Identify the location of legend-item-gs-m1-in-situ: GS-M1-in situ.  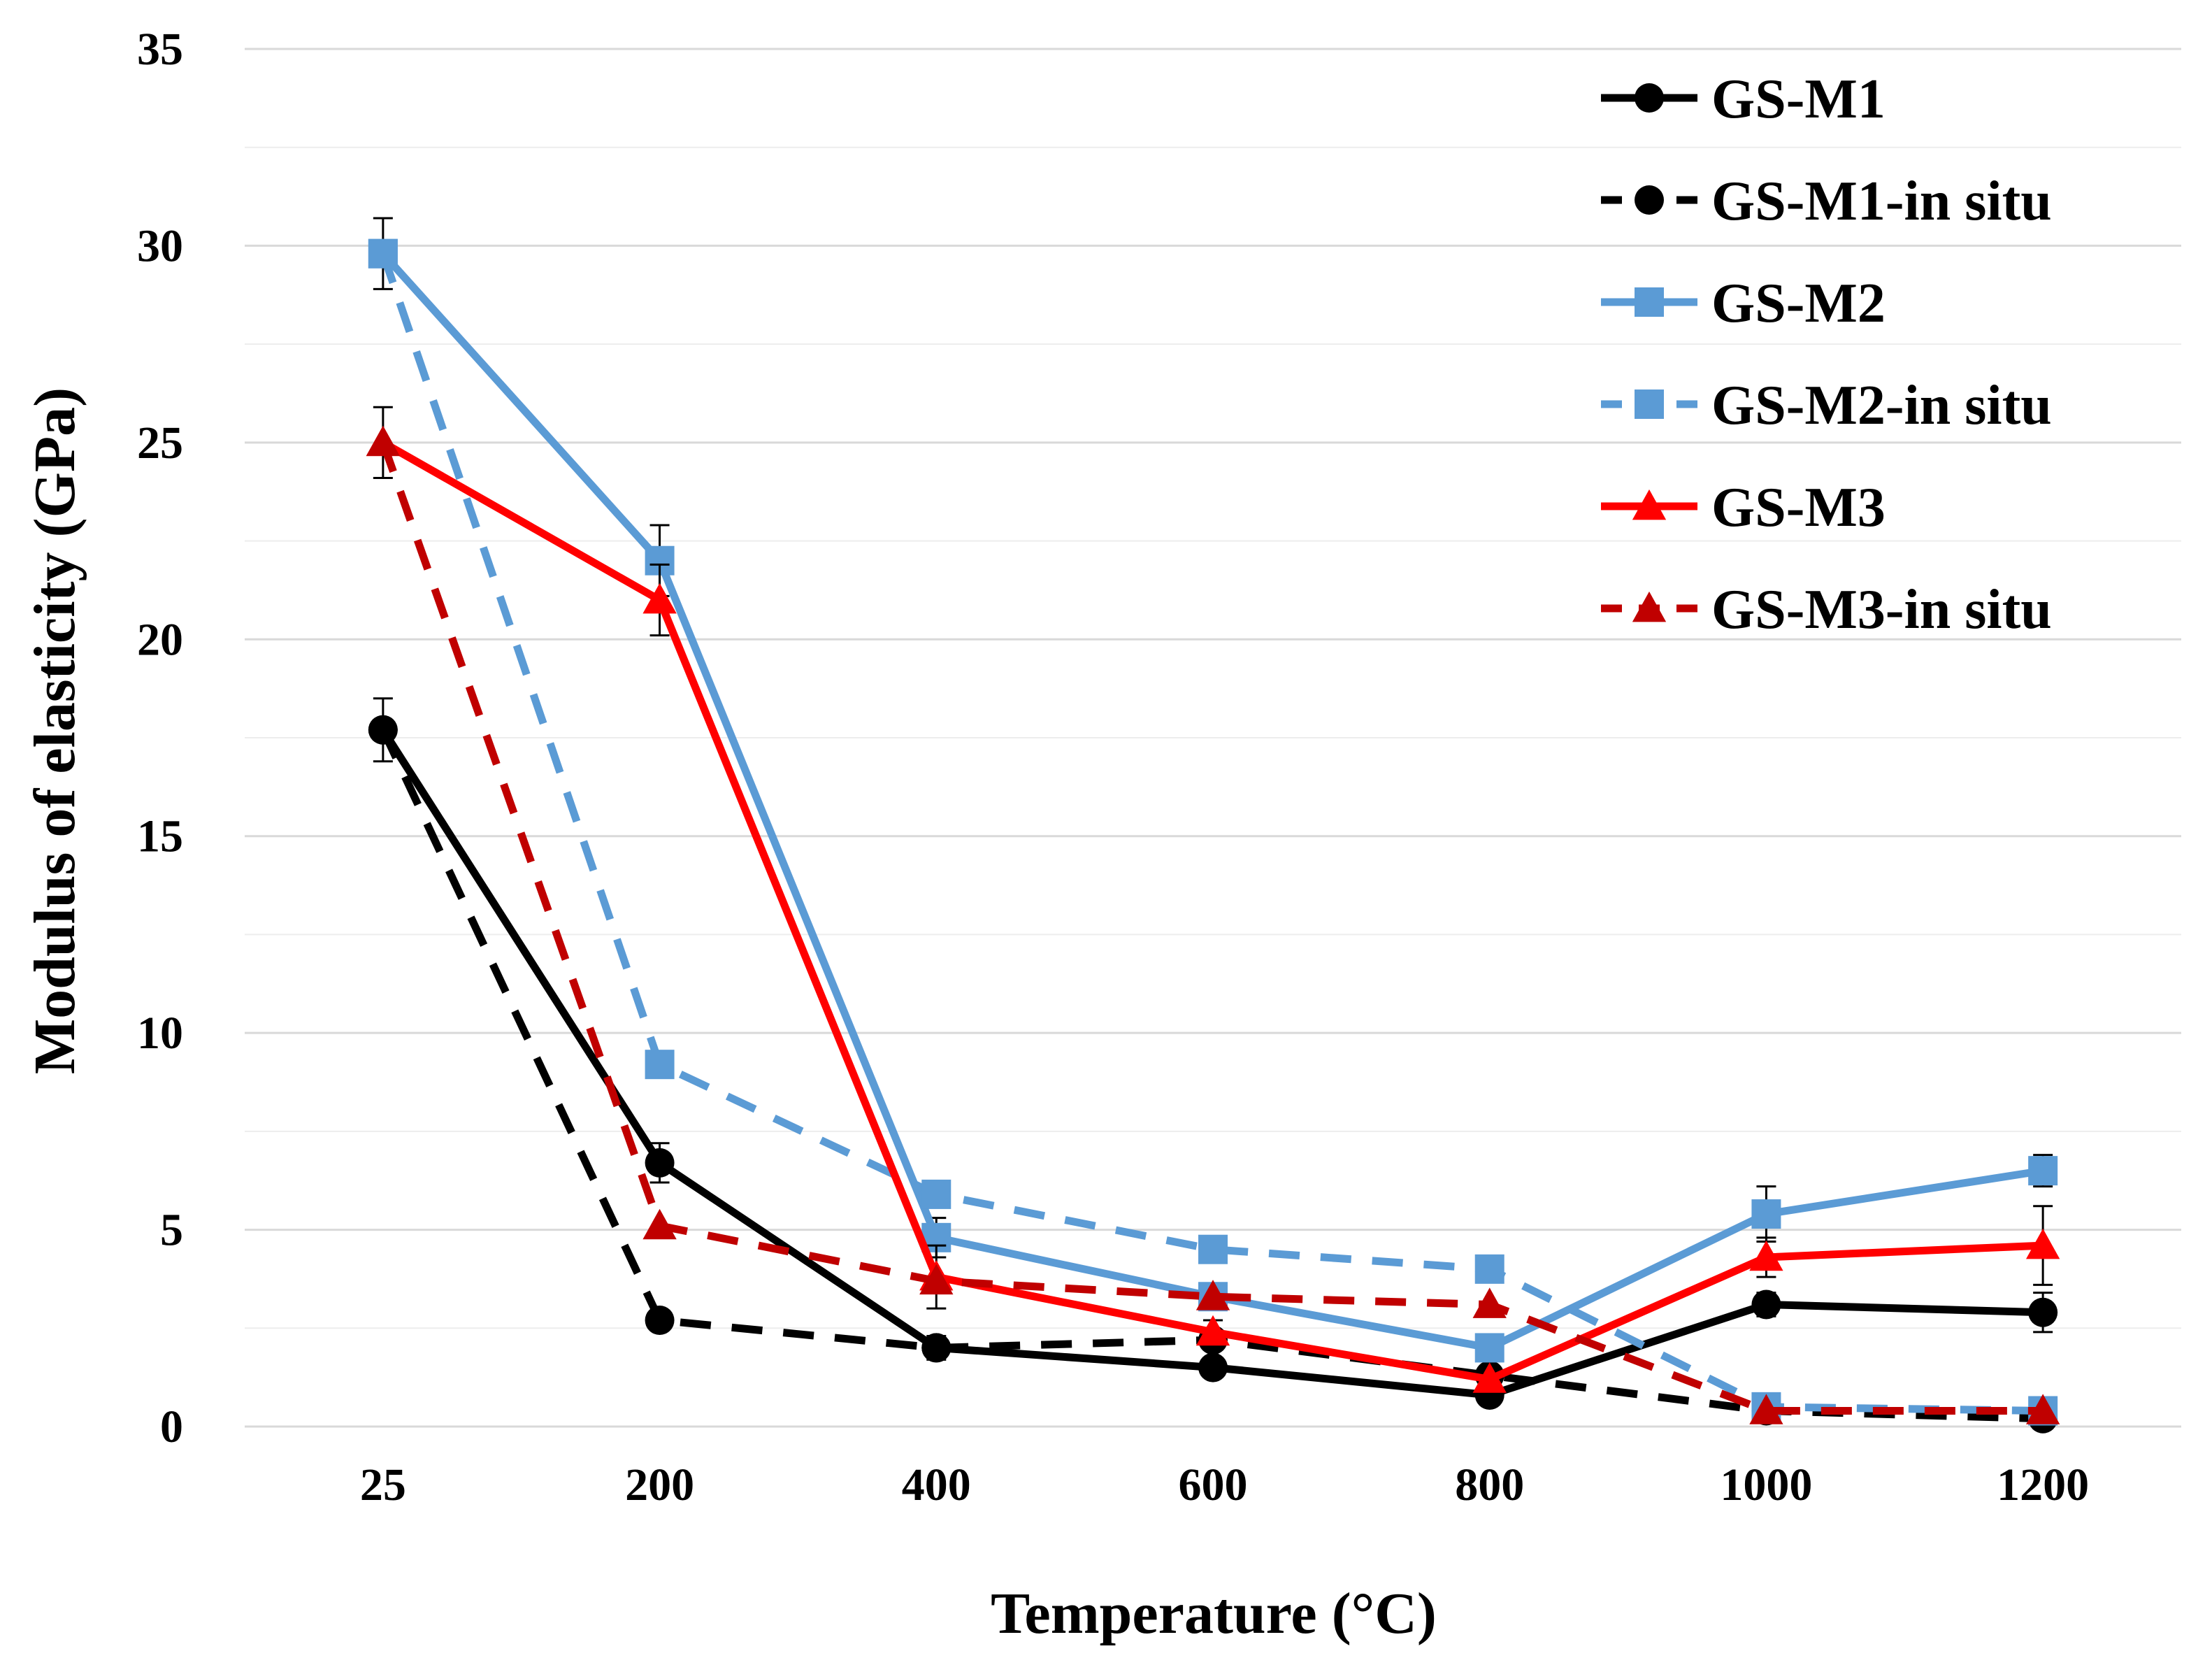
(1827, 201).